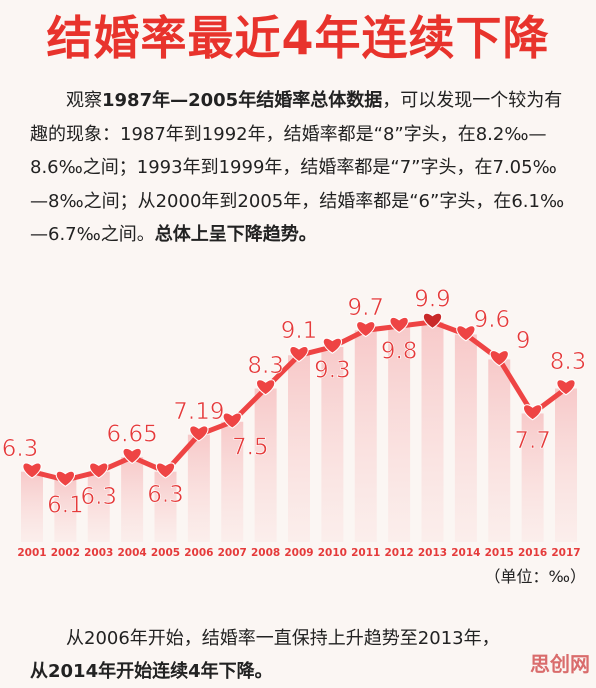  I want to click on text-run: 从2014年开始连续4年下降。, so click(151, 671).